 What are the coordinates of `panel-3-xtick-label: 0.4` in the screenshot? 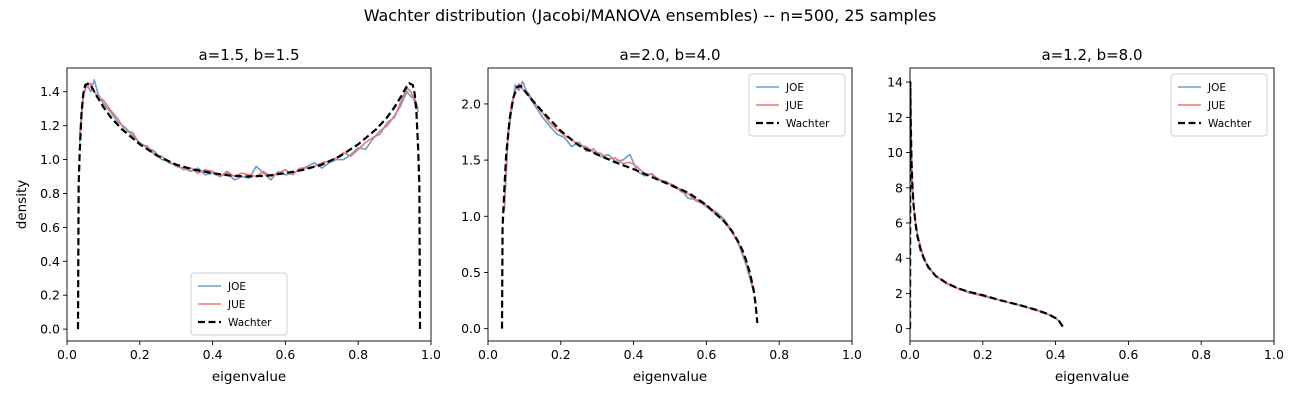 It's located at (1056, 354).